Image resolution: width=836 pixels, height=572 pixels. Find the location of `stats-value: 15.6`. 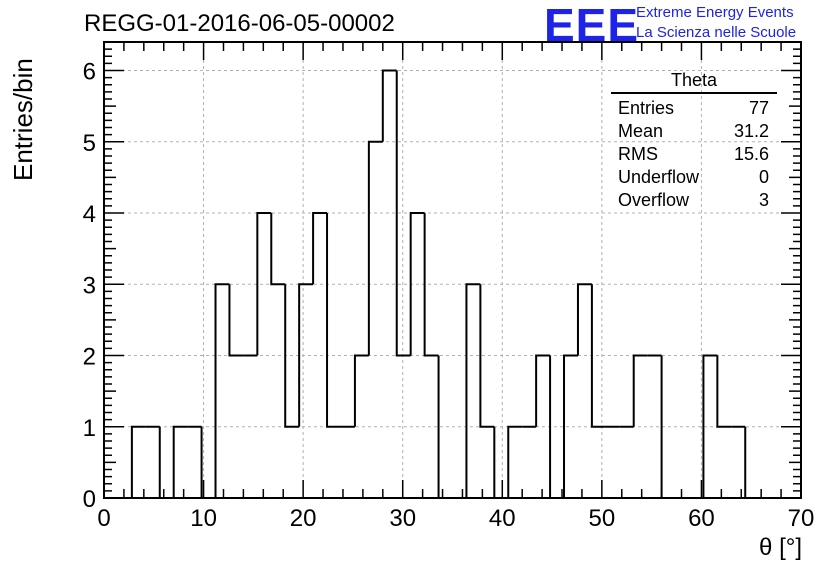

stats-value: 15.6 is located at coordinates (751, 154).